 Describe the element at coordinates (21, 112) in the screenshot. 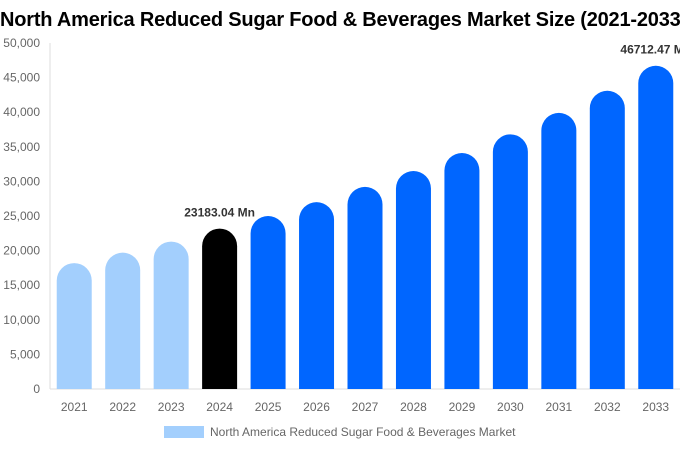

I see `y-tick-label: 40,000` at that location.